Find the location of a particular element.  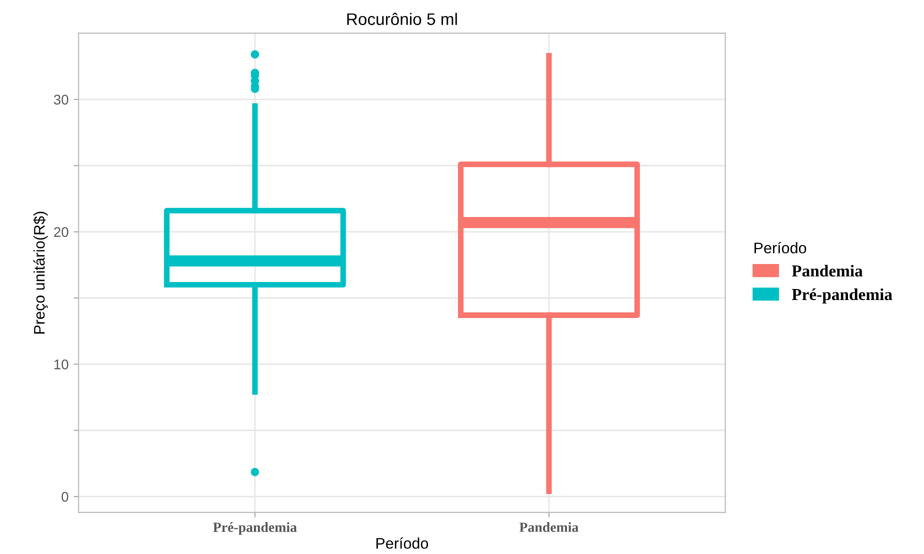

x-axis-title: Período is located at coordinates (402, 543).